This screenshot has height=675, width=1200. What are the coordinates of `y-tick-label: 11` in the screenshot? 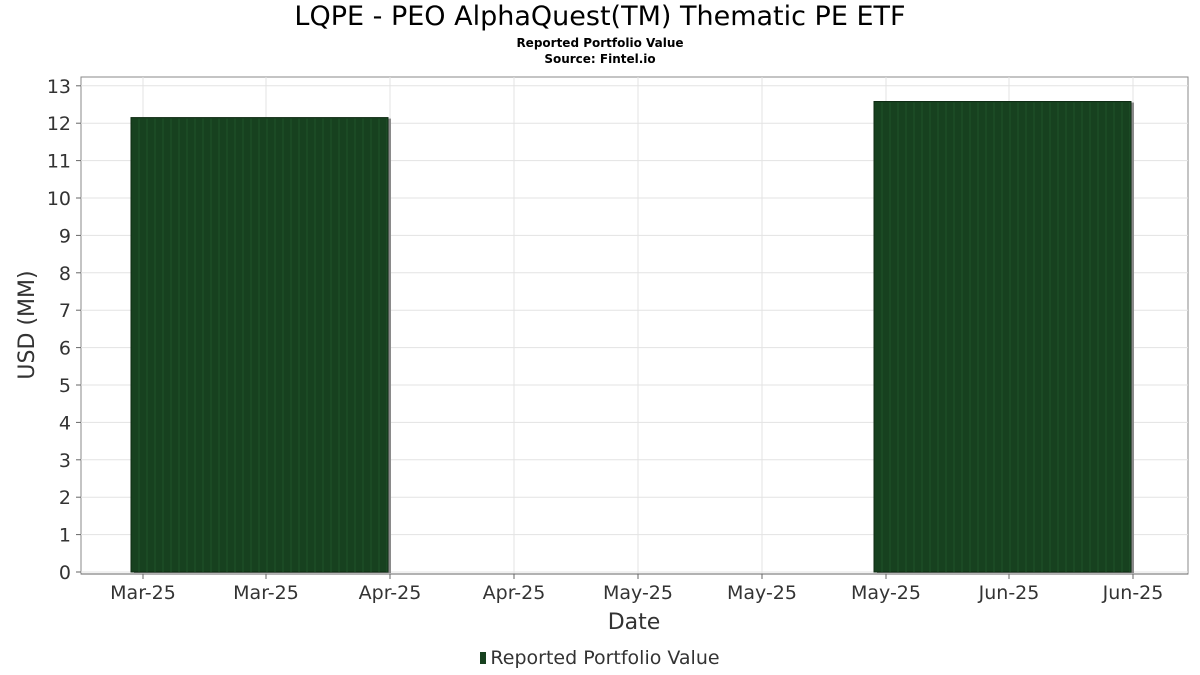 It's located at (59, 162).